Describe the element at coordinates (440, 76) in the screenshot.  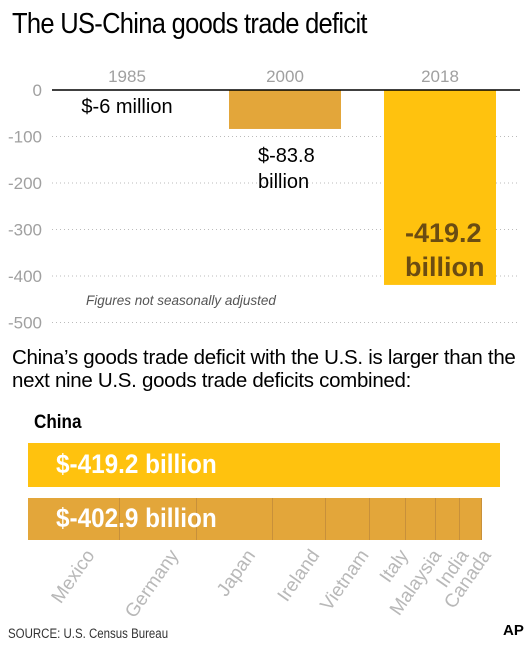
I see `year-label-2018: 2018` at that location.